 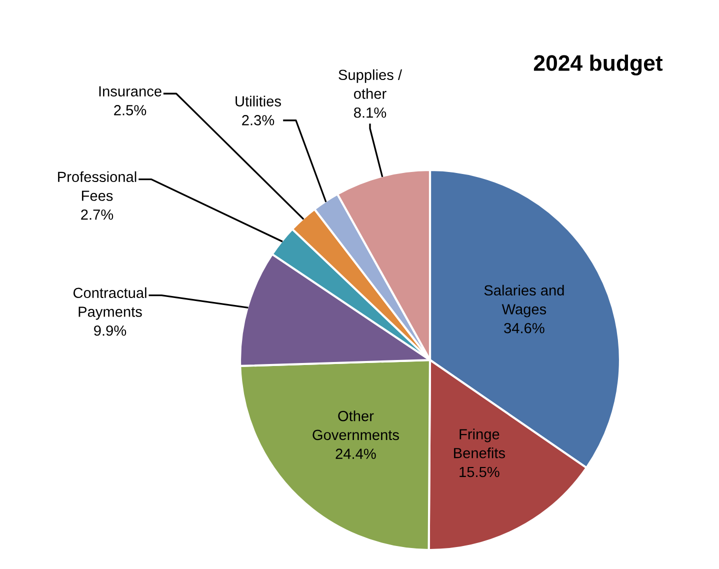 What do you see at coordinates (258, 101) in the screenshot?
I see `slice-label: Utilities` at bounding box center [258, 101].